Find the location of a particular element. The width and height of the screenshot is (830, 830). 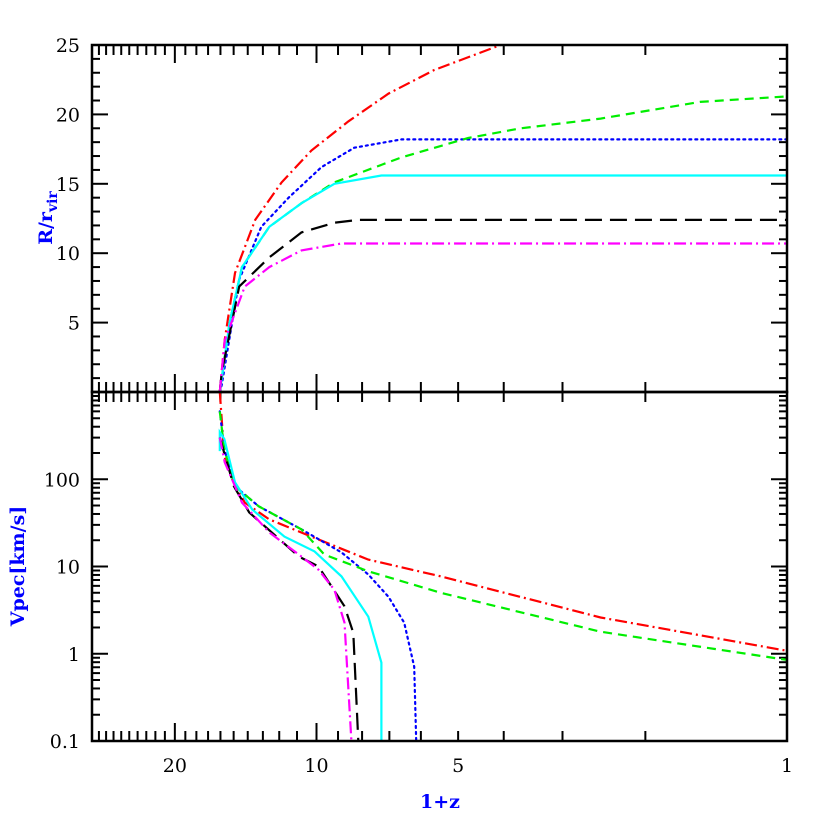

x-tick-label: 10 is located at coordinates (316, 766).